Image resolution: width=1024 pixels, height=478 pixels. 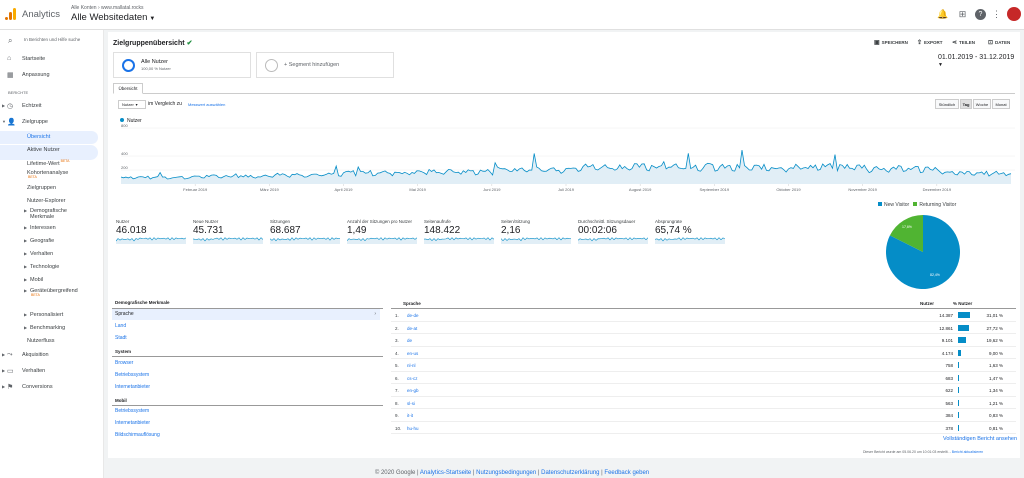 I want to click on sidebar-item-geraete: ▶ Geräteübergreifend BETA, so click(x=51, y=292).